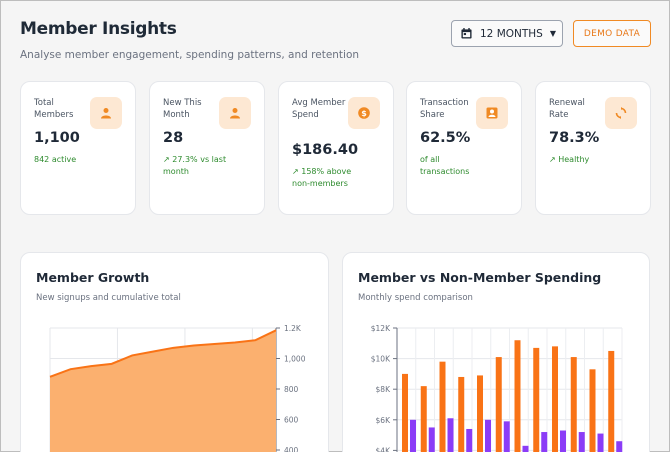 The width and height of the screenshot is (670, 452). Describe the element at coordinates (492, 113) in the screenshot. I see `badge-icon` at that location.